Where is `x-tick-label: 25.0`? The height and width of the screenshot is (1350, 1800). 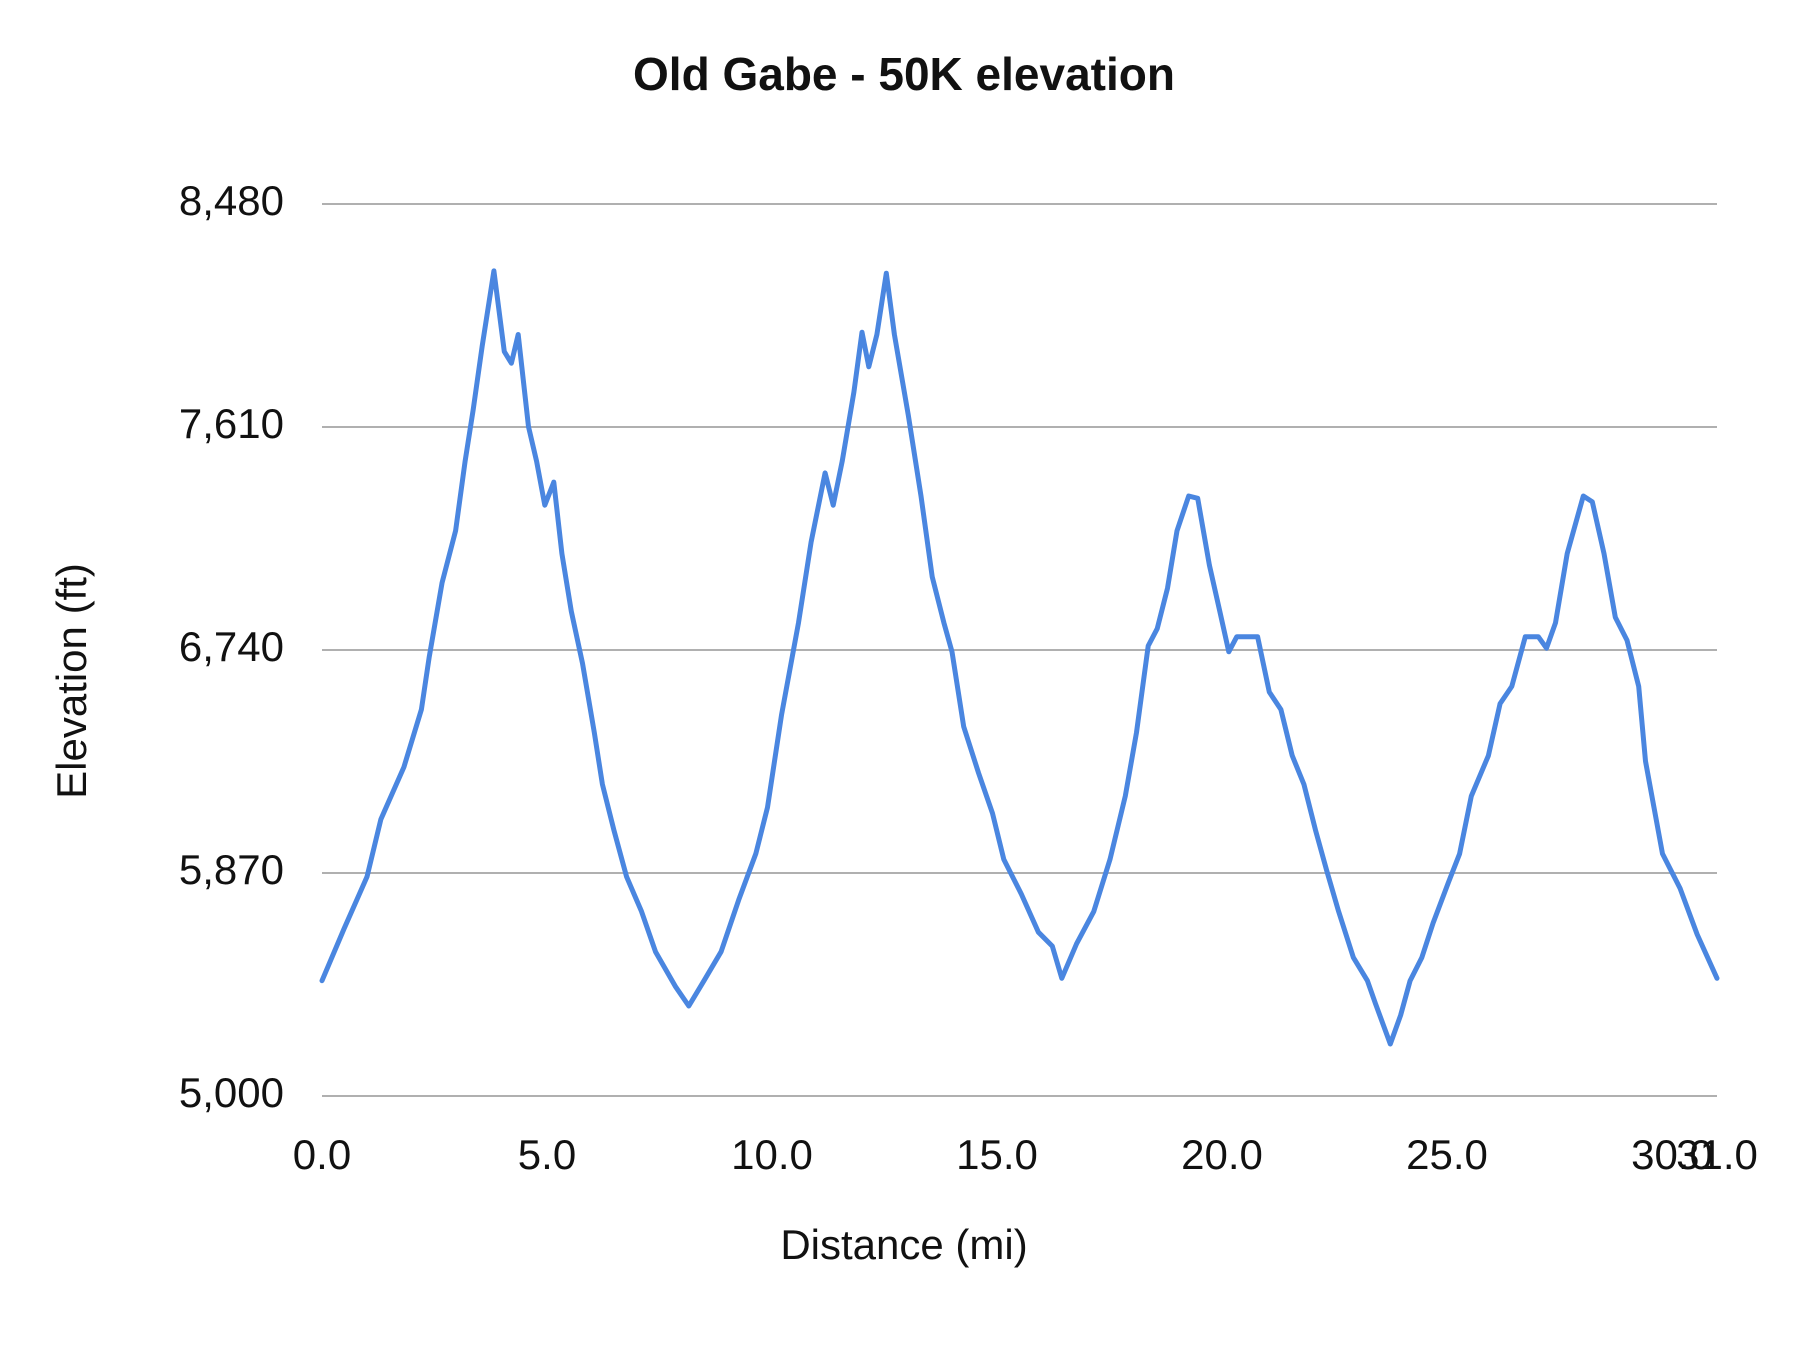 x-tick-label: 25.0 is located at coordinates (1447, 1154).